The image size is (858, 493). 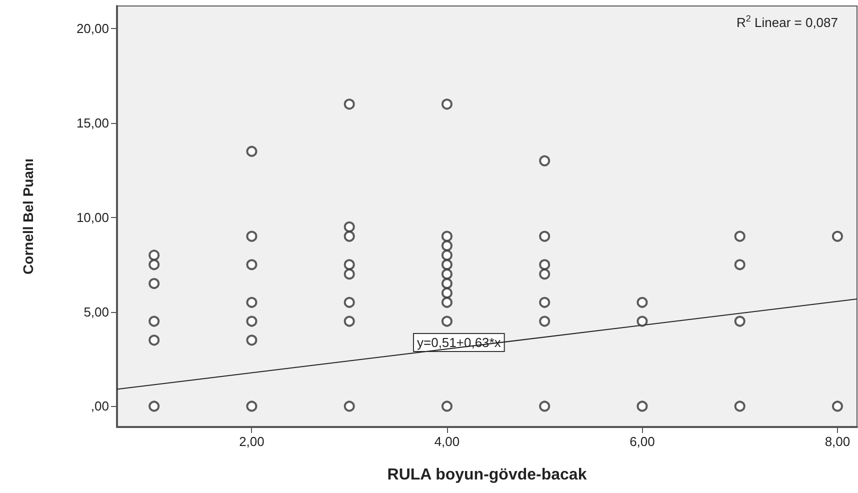 I want to click on y-tick-label: 20,00, so click(x=92, y=28).